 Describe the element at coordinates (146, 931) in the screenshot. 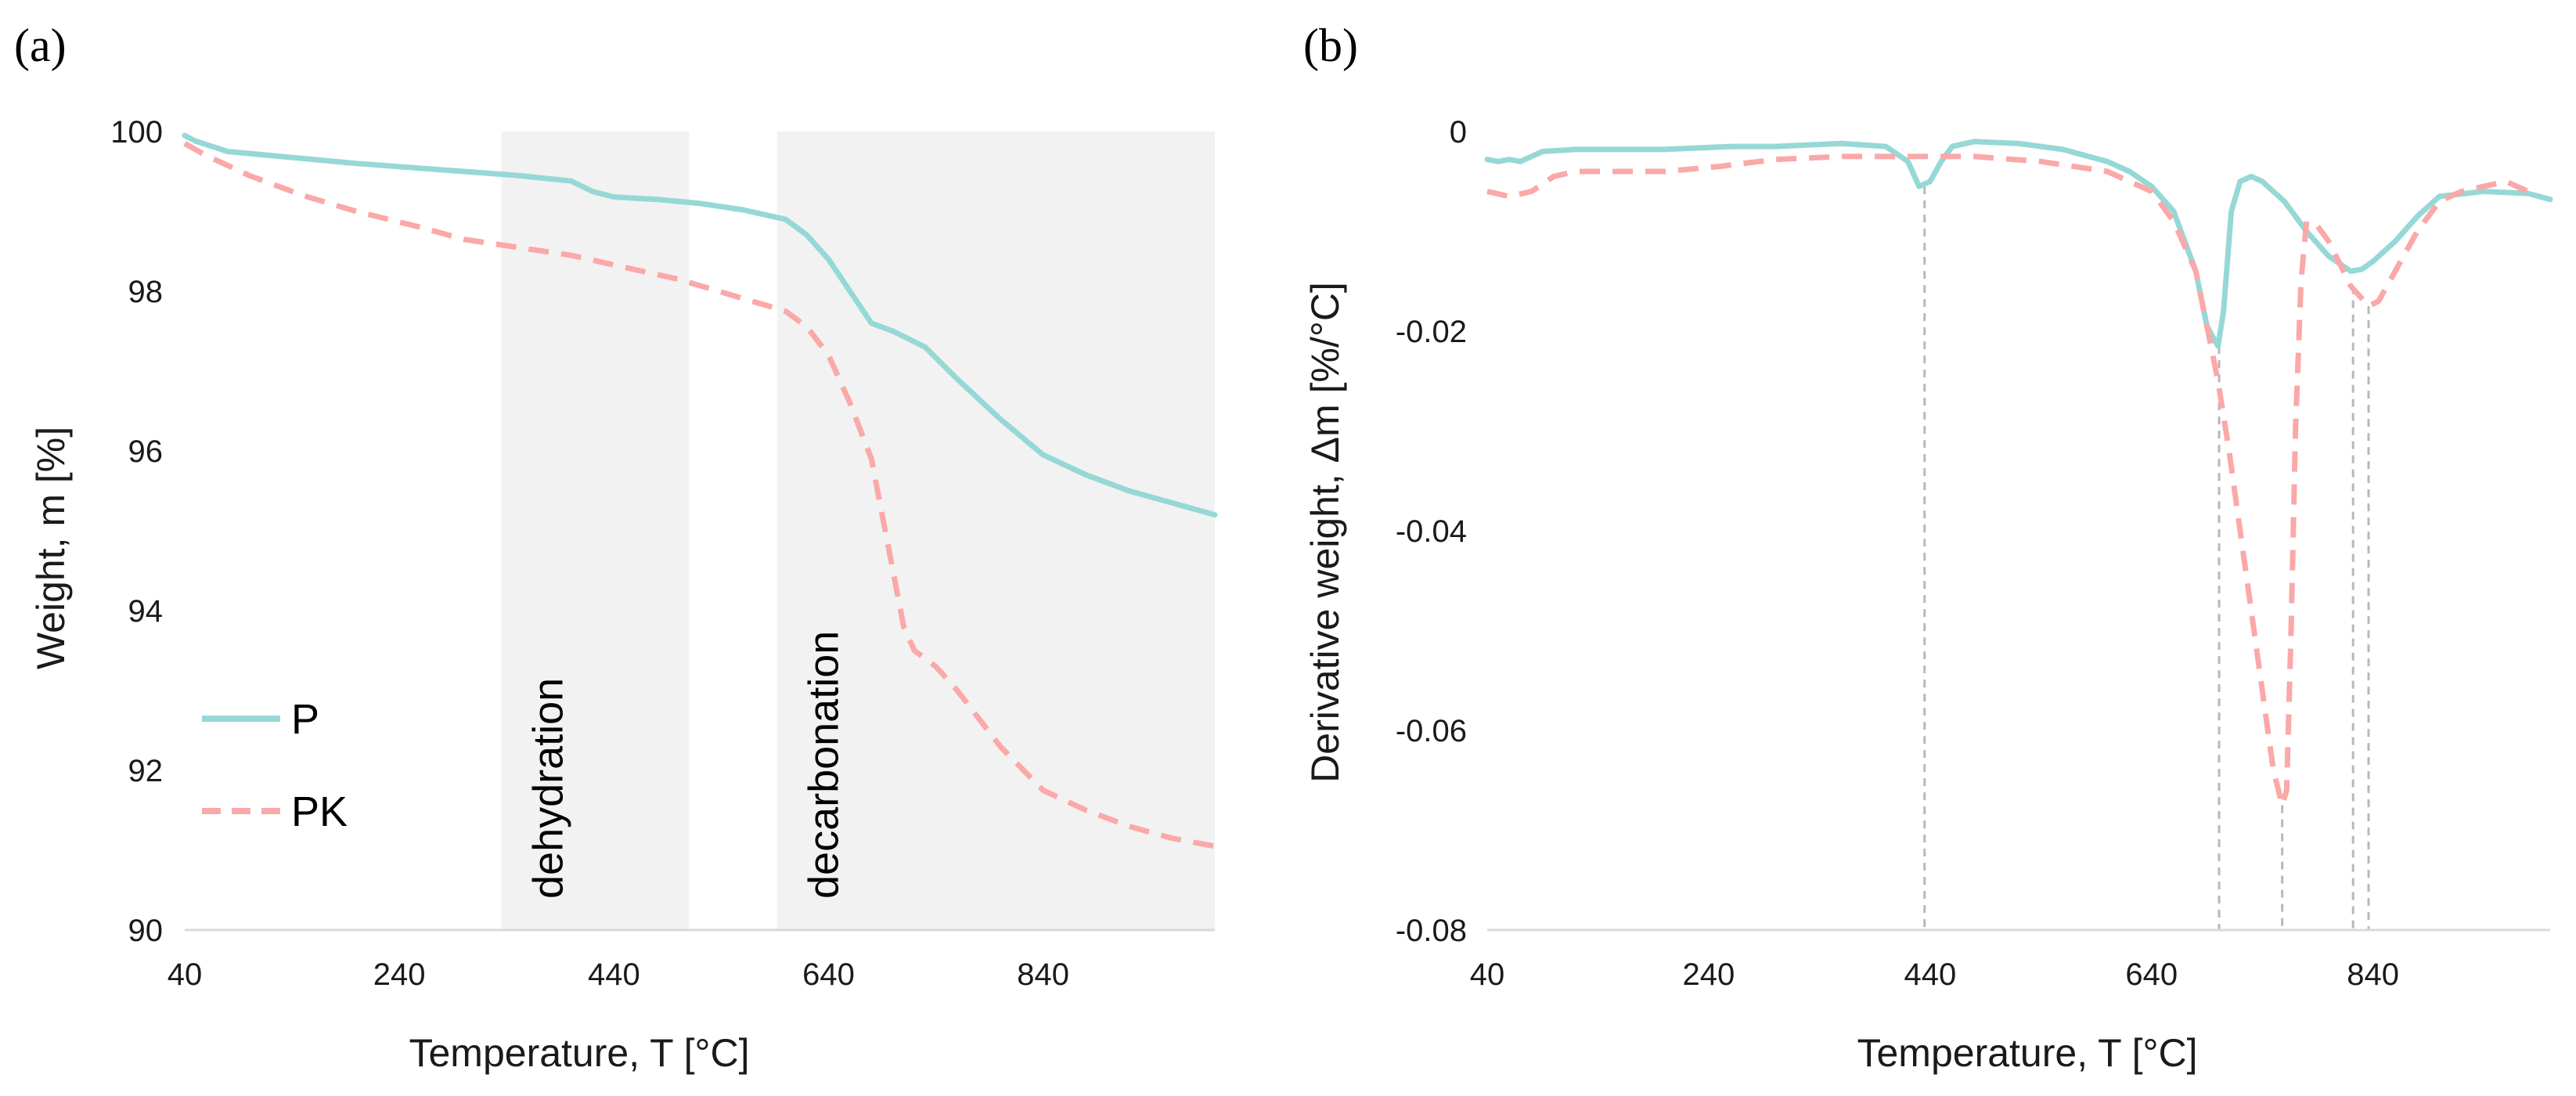

I see `panel-a-y-tick: 90` at that location.